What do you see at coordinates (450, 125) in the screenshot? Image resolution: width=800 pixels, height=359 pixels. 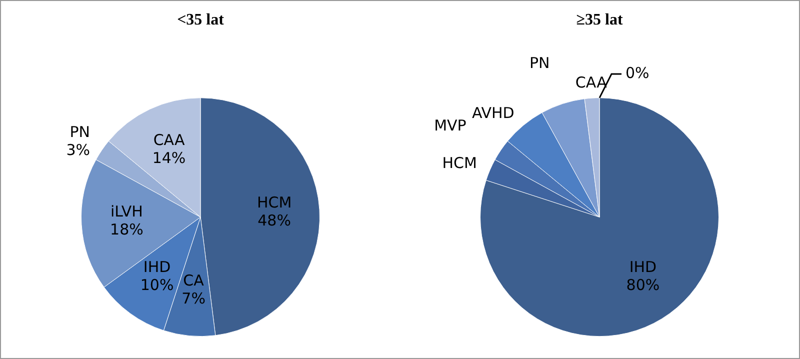 I see `slice-label: MVP` at bounding box center [450, 125].